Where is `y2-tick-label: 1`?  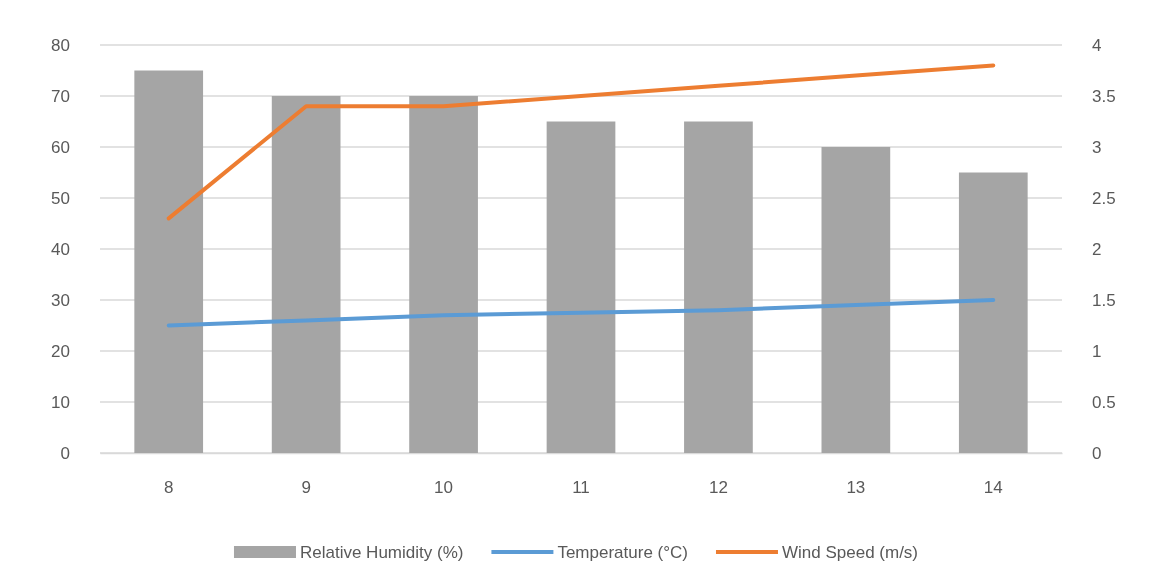
y2-tick-label: 1 is located at coordinates (1097, 351).